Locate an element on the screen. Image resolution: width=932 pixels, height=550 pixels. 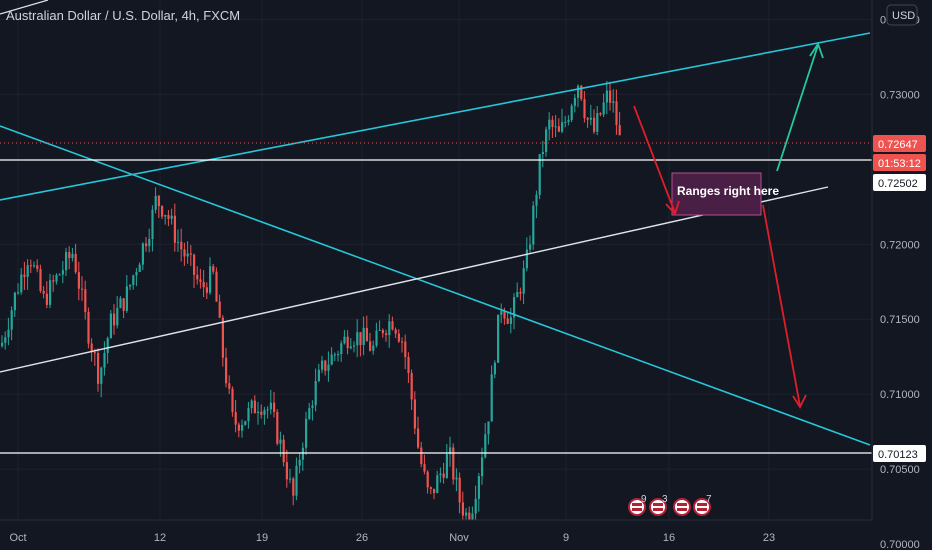
countdown-badge is located at coordinates (899, 162).